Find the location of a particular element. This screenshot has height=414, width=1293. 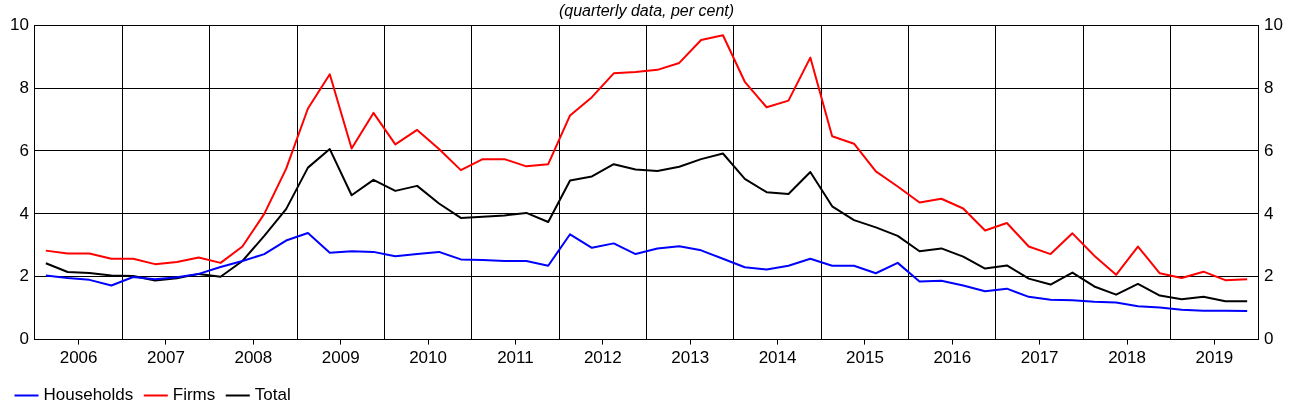

x-tick-label: 2011 is located at coordinates (515, 358).